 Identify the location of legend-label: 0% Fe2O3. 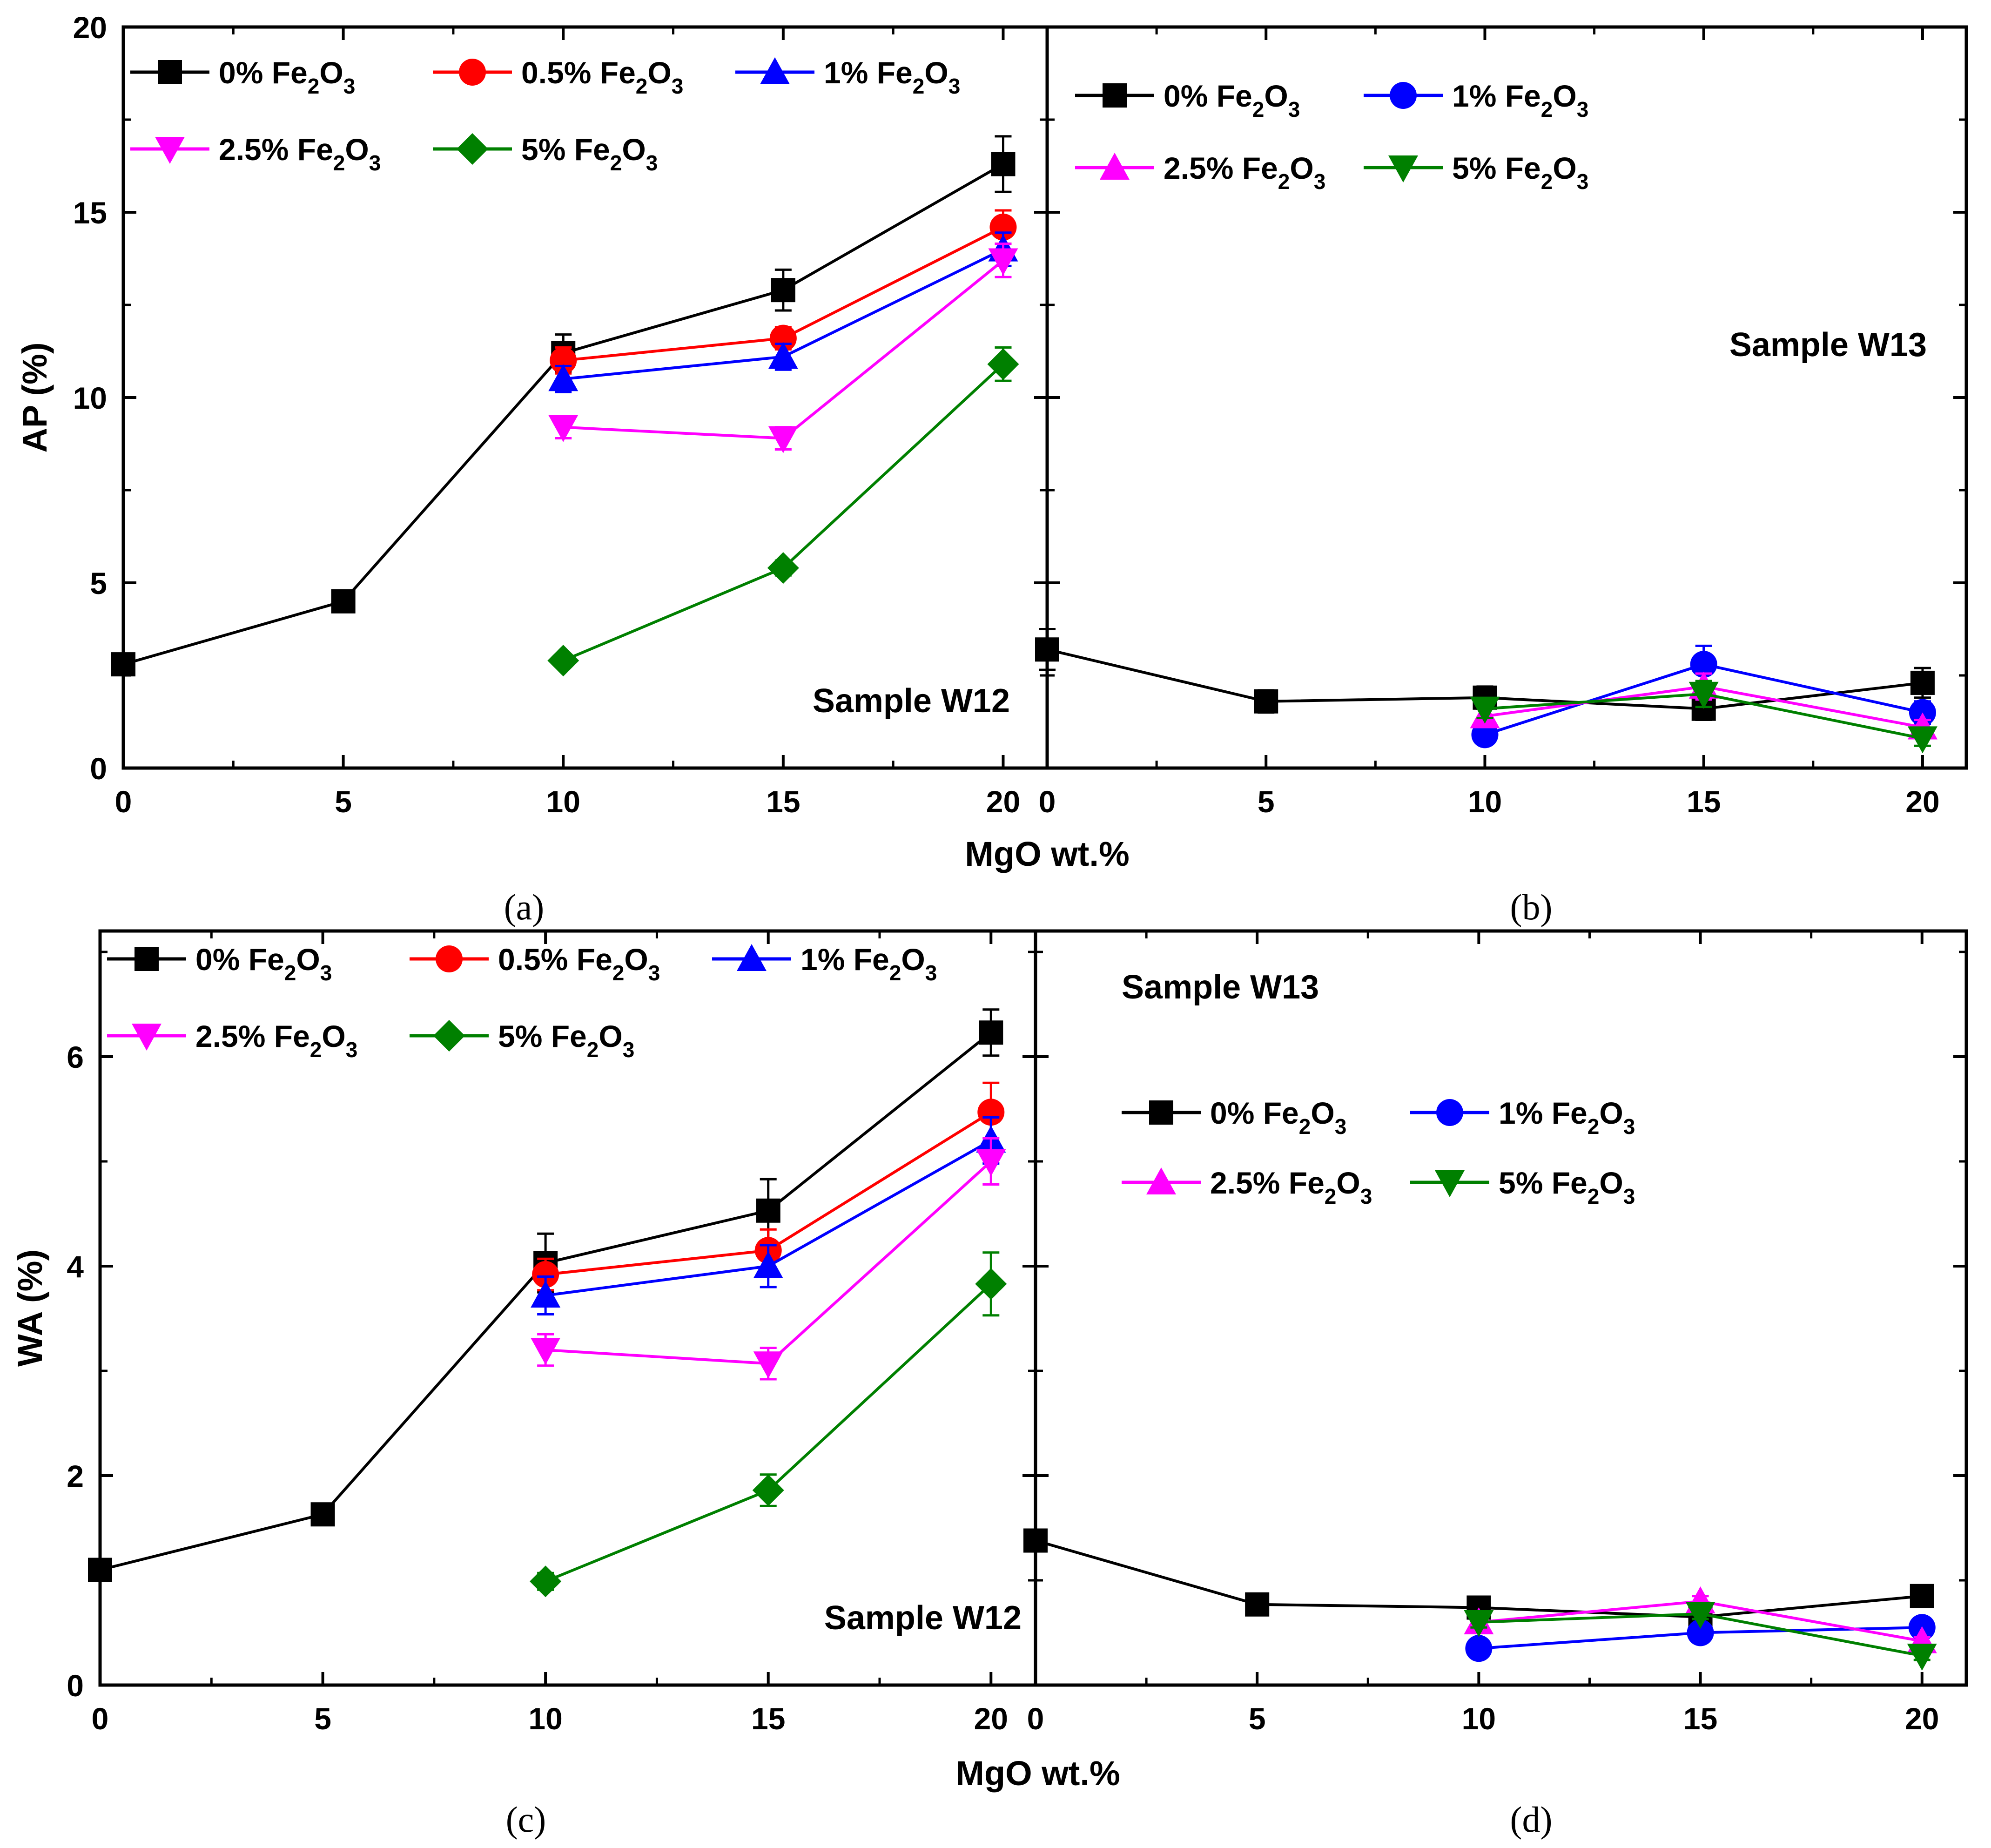
(287, 76).